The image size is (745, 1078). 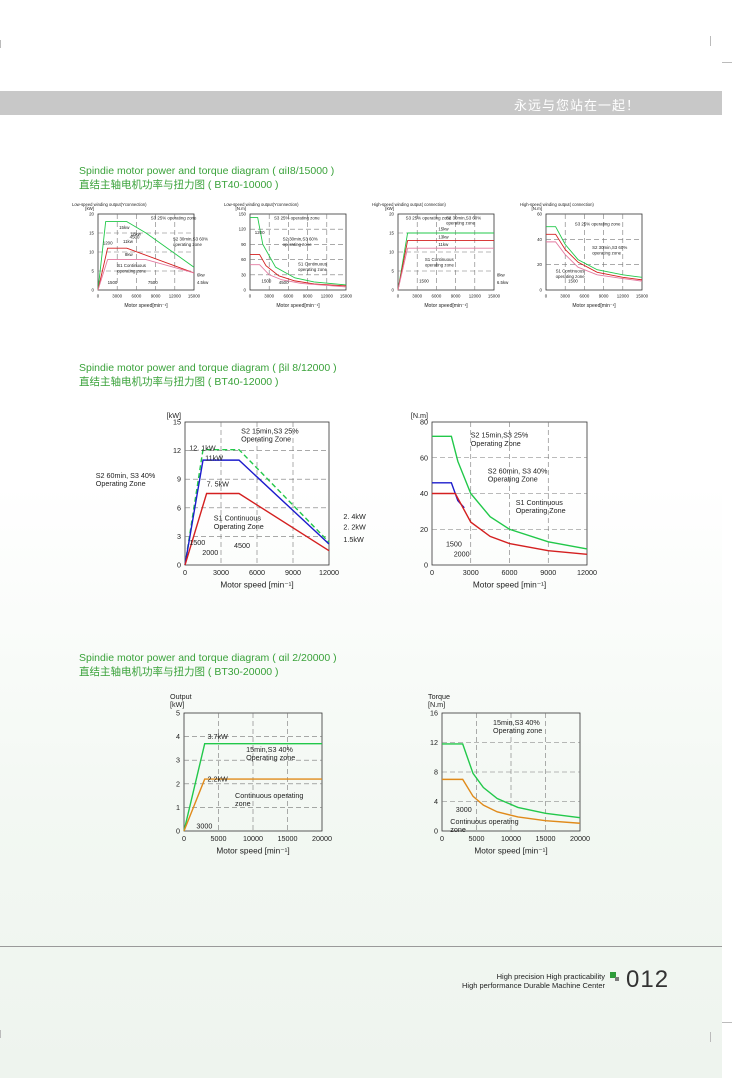 What do you see at coordinates (284, 282) in the screenshot?
I see `annotation-label: 4500` at bounding box center [284, 282].